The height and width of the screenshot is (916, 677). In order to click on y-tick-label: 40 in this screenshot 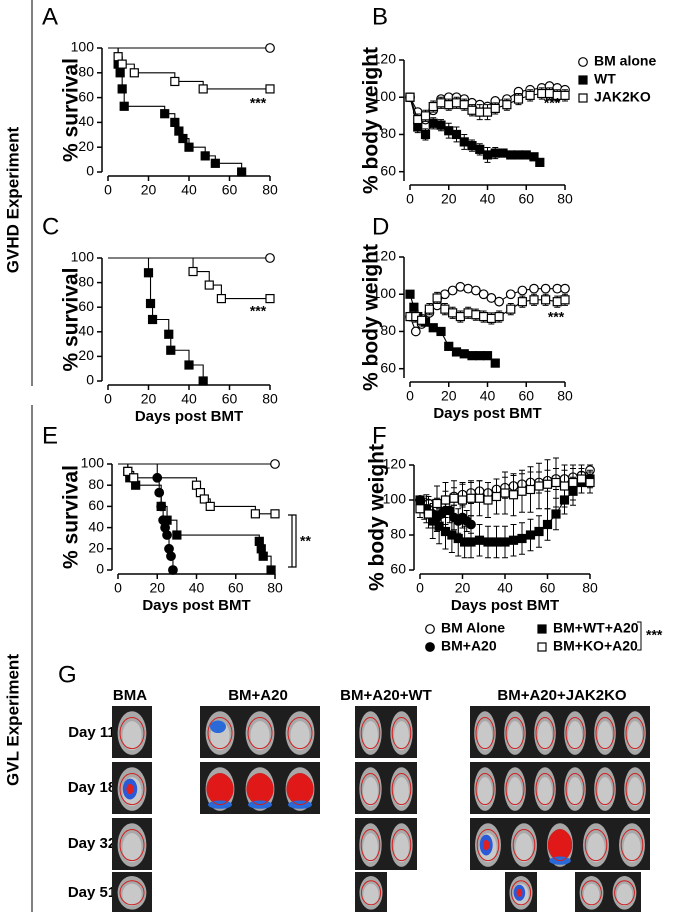, I will do `click(96, 526)`.